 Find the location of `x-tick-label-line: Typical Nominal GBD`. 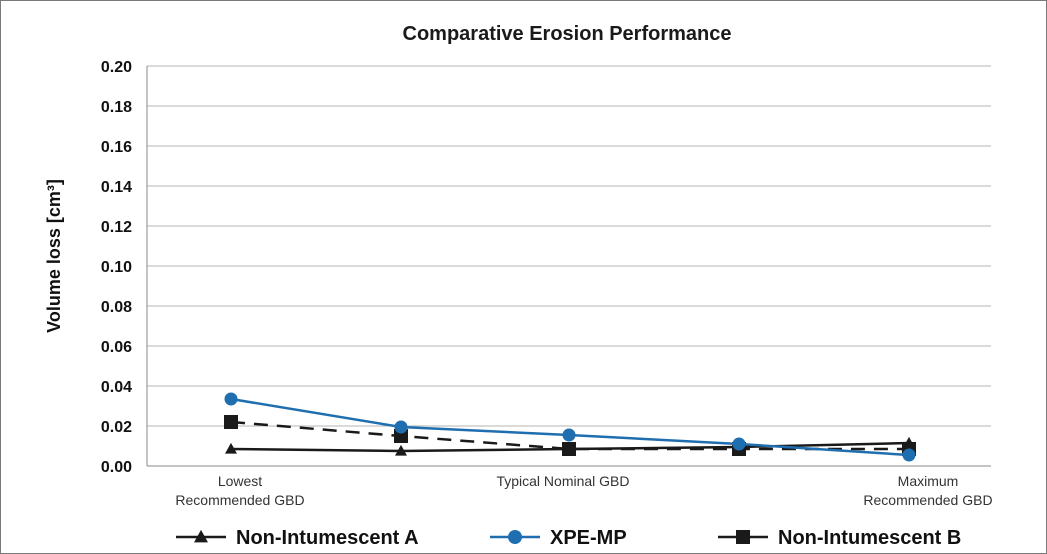

x-tick-label-line: Typical Nominal GBD is located at coordinates (562, 481).